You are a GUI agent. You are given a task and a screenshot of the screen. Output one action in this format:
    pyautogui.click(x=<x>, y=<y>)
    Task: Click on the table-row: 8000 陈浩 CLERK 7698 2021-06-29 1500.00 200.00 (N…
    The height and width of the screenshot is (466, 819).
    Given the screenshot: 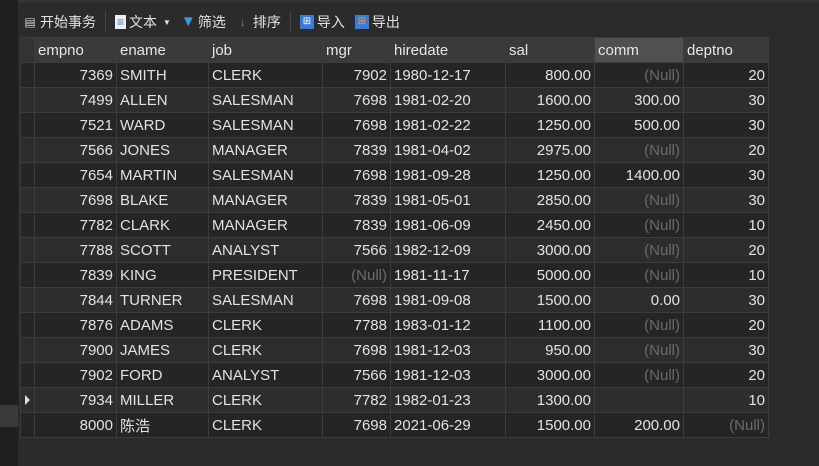 What is the action you would take?
    pyautogui.click(x=394, y=425)
    